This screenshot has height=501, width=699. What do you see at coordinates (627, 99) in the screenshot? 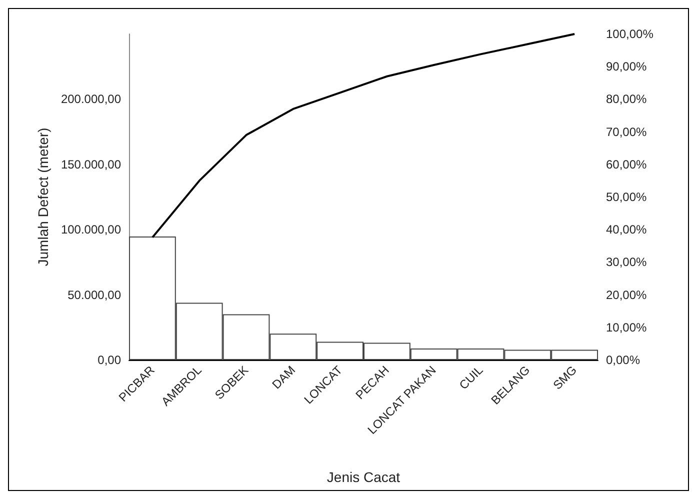
I see `y2-tick-label: 80,00%` at bounding box center [627, 99].